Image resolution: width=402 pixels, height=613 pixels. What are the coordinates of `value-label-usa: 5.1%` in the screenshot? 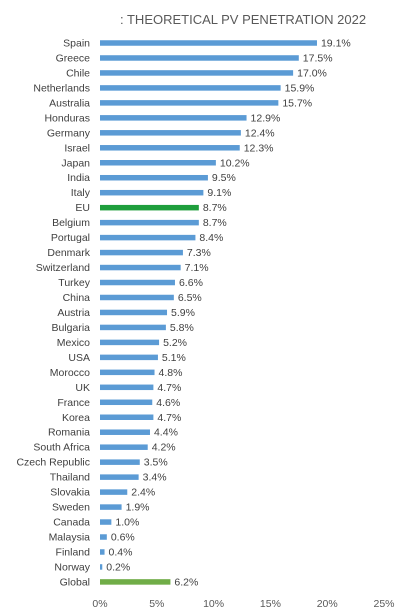 It's located at (174, 358).